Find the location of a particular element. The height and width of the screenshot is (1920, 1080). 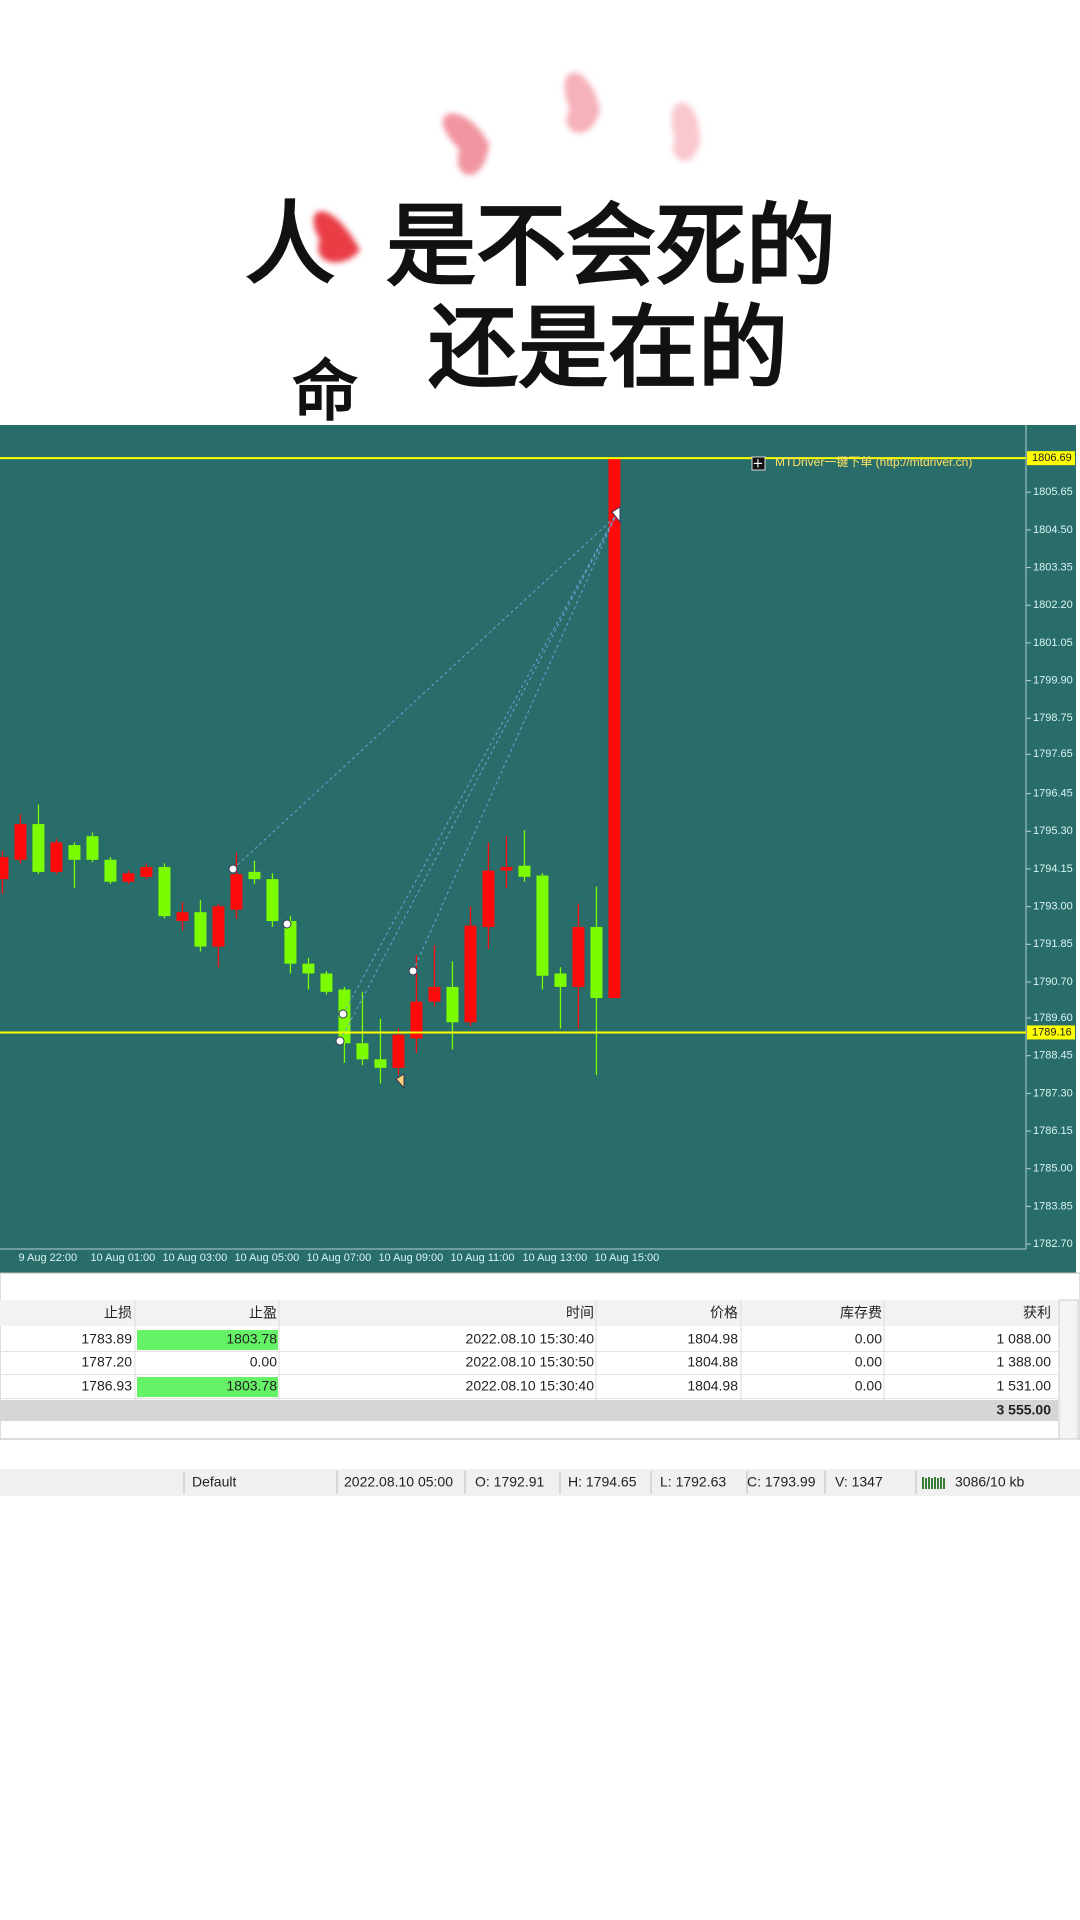

y-tick-label: 1785.00 is located at coordinates (1053, 1169).